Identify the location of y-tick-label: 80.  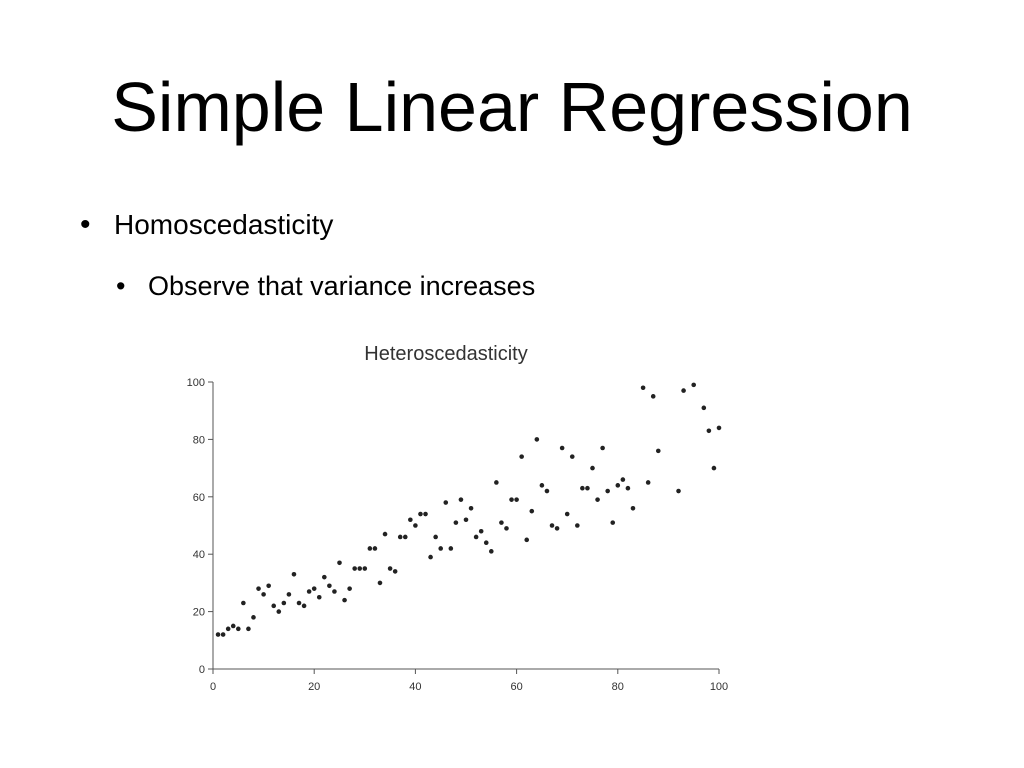
(199, 440).